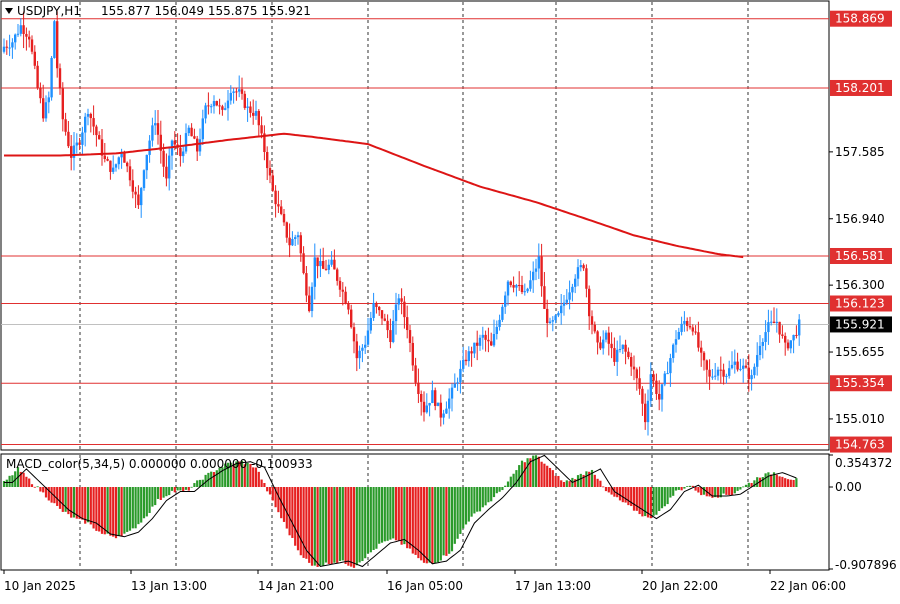 The height and width of the screenshot is (604, 900). I want to click on level-label-4: 156.581, so click(860, 256).